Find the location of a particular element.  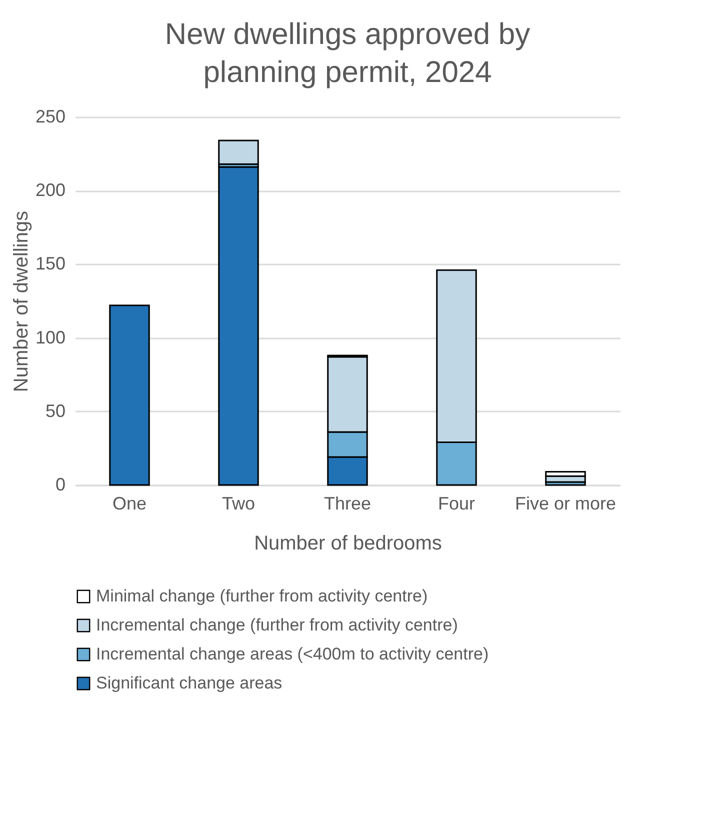

x-axis-title: Number of bedrooms is located at coordinates (348, 543).